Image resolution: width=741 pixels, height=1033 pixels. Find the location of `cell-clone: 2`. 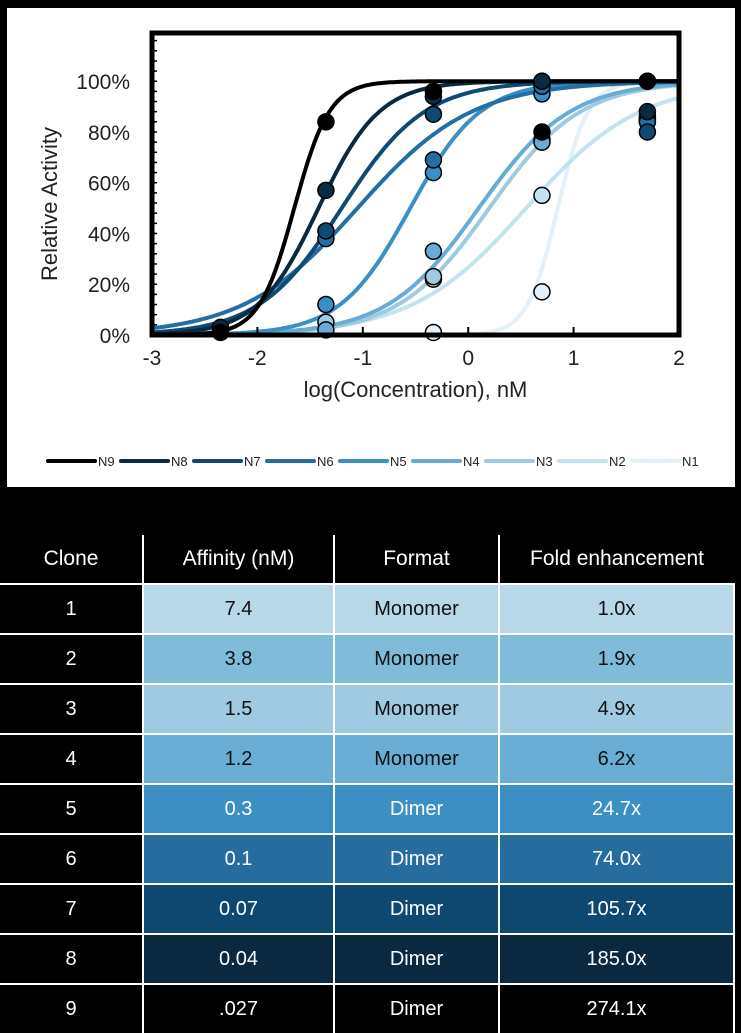

cell-clone: 2 is located at coordinates (72, 659).